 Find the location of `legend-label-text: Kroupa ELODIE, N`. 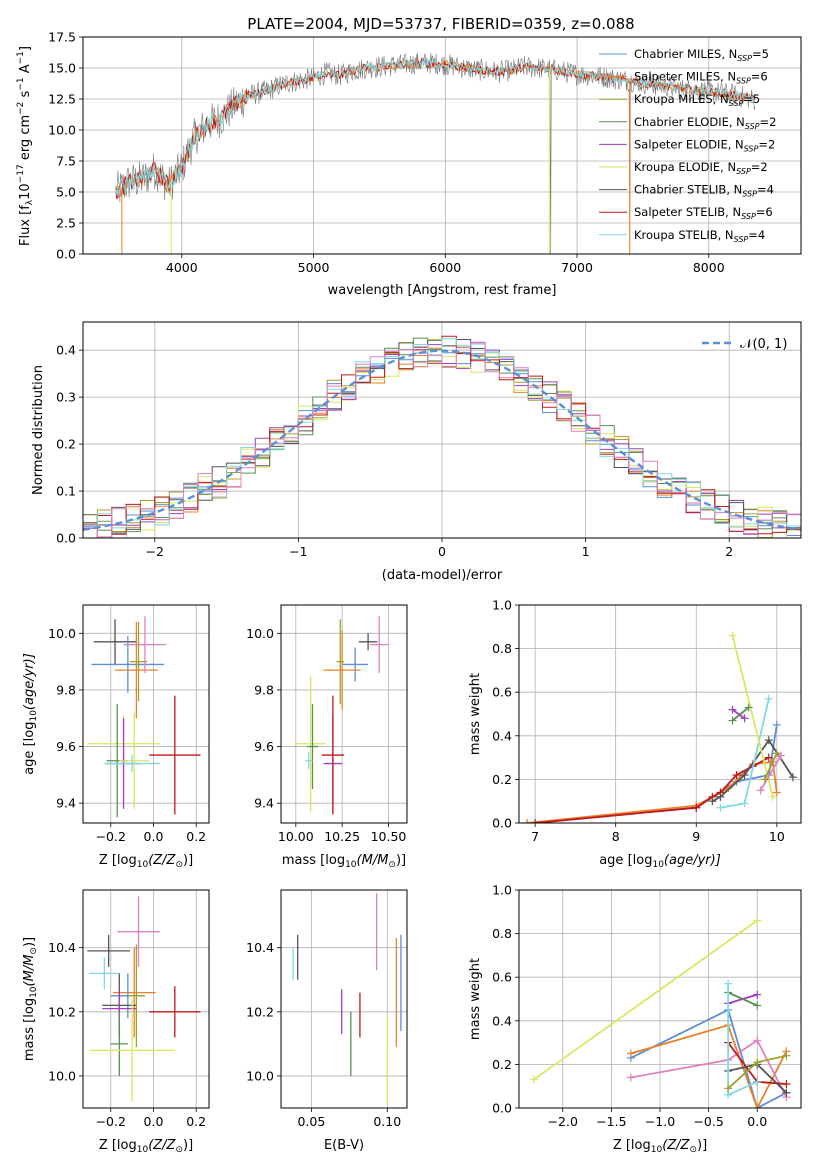

legend-label-text: Kroupa ELODIE, N is located at coordinates (685, 167).